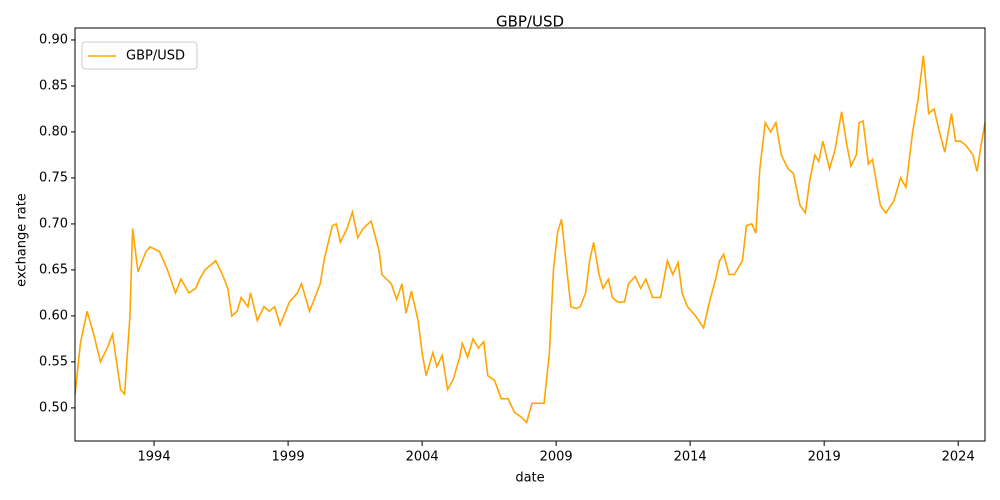 The height and width of the screenshot is (500, 1000). I want to click on x-tick-label: 2009, so click(556, 457).